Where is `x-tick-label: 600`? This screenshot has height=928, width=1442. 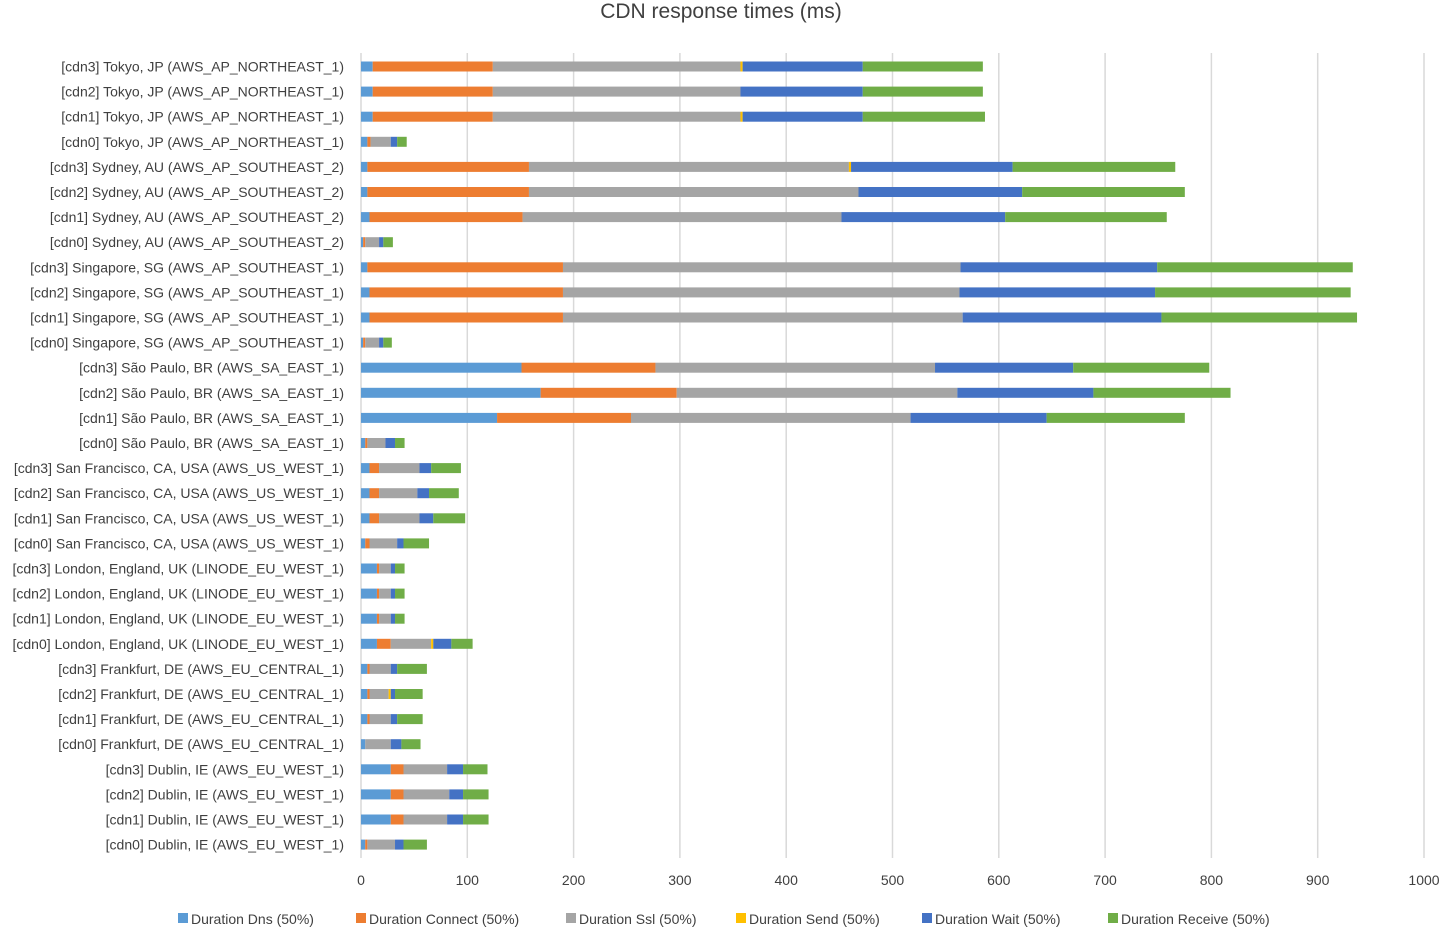
x-tick-label: 600 is located at coordinates (999, 880).